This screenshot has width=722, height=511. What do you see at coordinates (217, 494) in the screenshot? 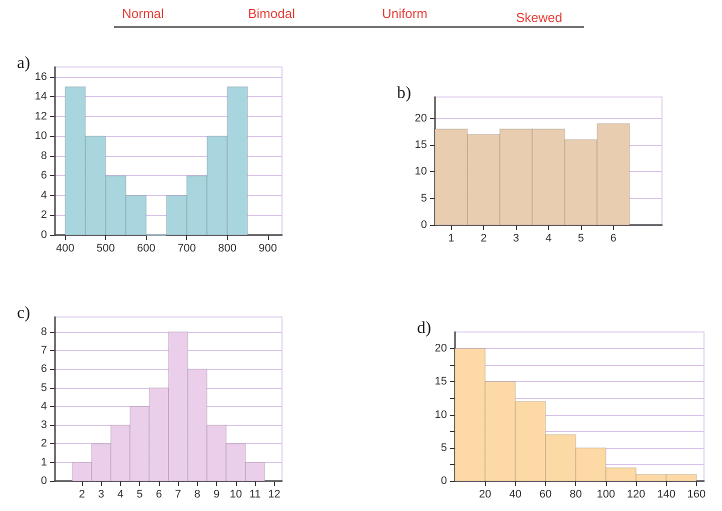
I see `x-tick-label: 9` at bounding box center [217, 494].